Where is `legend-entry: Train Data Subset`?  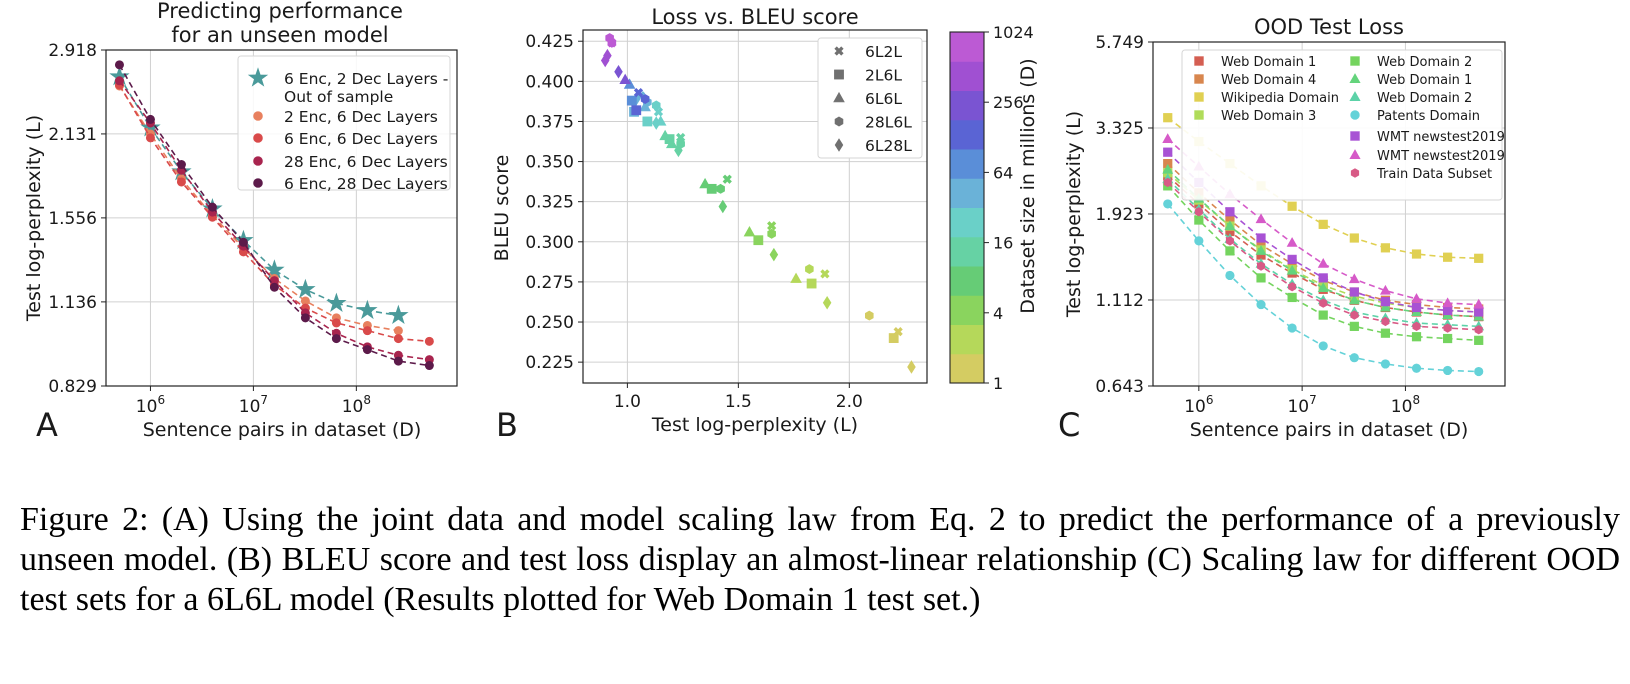
legend-entry: Train Data Subset is located at coordinates (1421, 174).